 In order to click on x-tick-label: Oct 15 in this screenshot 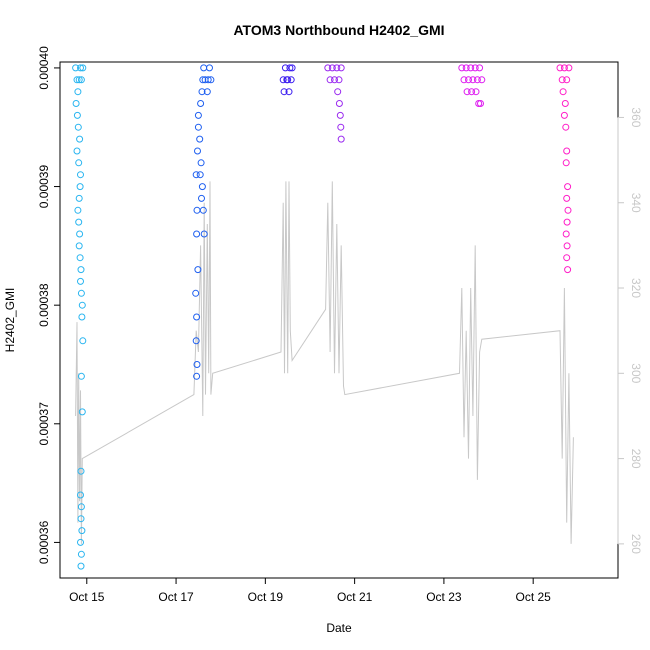, I will do `click(87, 597)`.